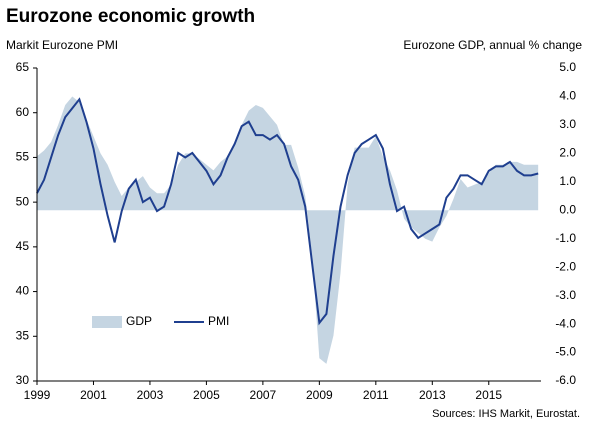  I want to click on y2-tick-label: 5.0, so click(567, 67).